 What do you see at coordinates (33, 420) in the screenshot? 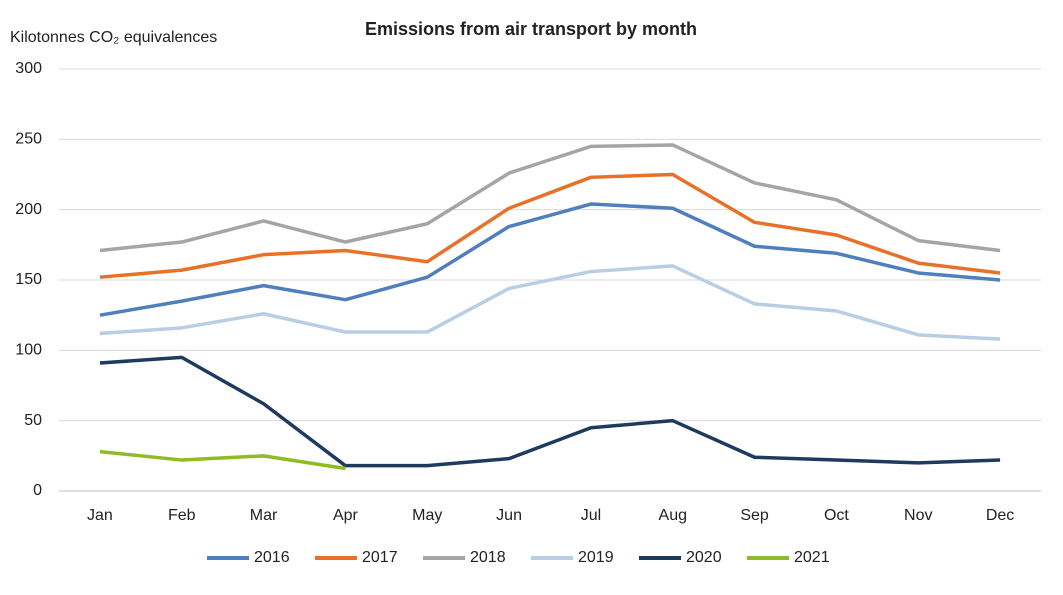
I see `y-tick-label: 50` at bounding box center [33, 420].